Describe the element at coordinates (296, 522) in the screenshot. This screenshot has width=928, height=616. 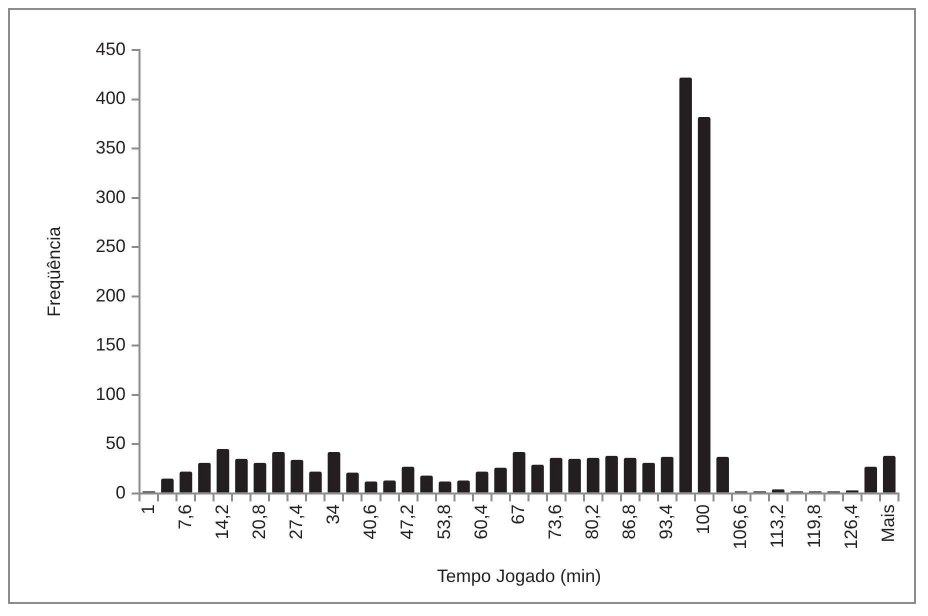
I see `x-tick-label: 27,4` at that location.